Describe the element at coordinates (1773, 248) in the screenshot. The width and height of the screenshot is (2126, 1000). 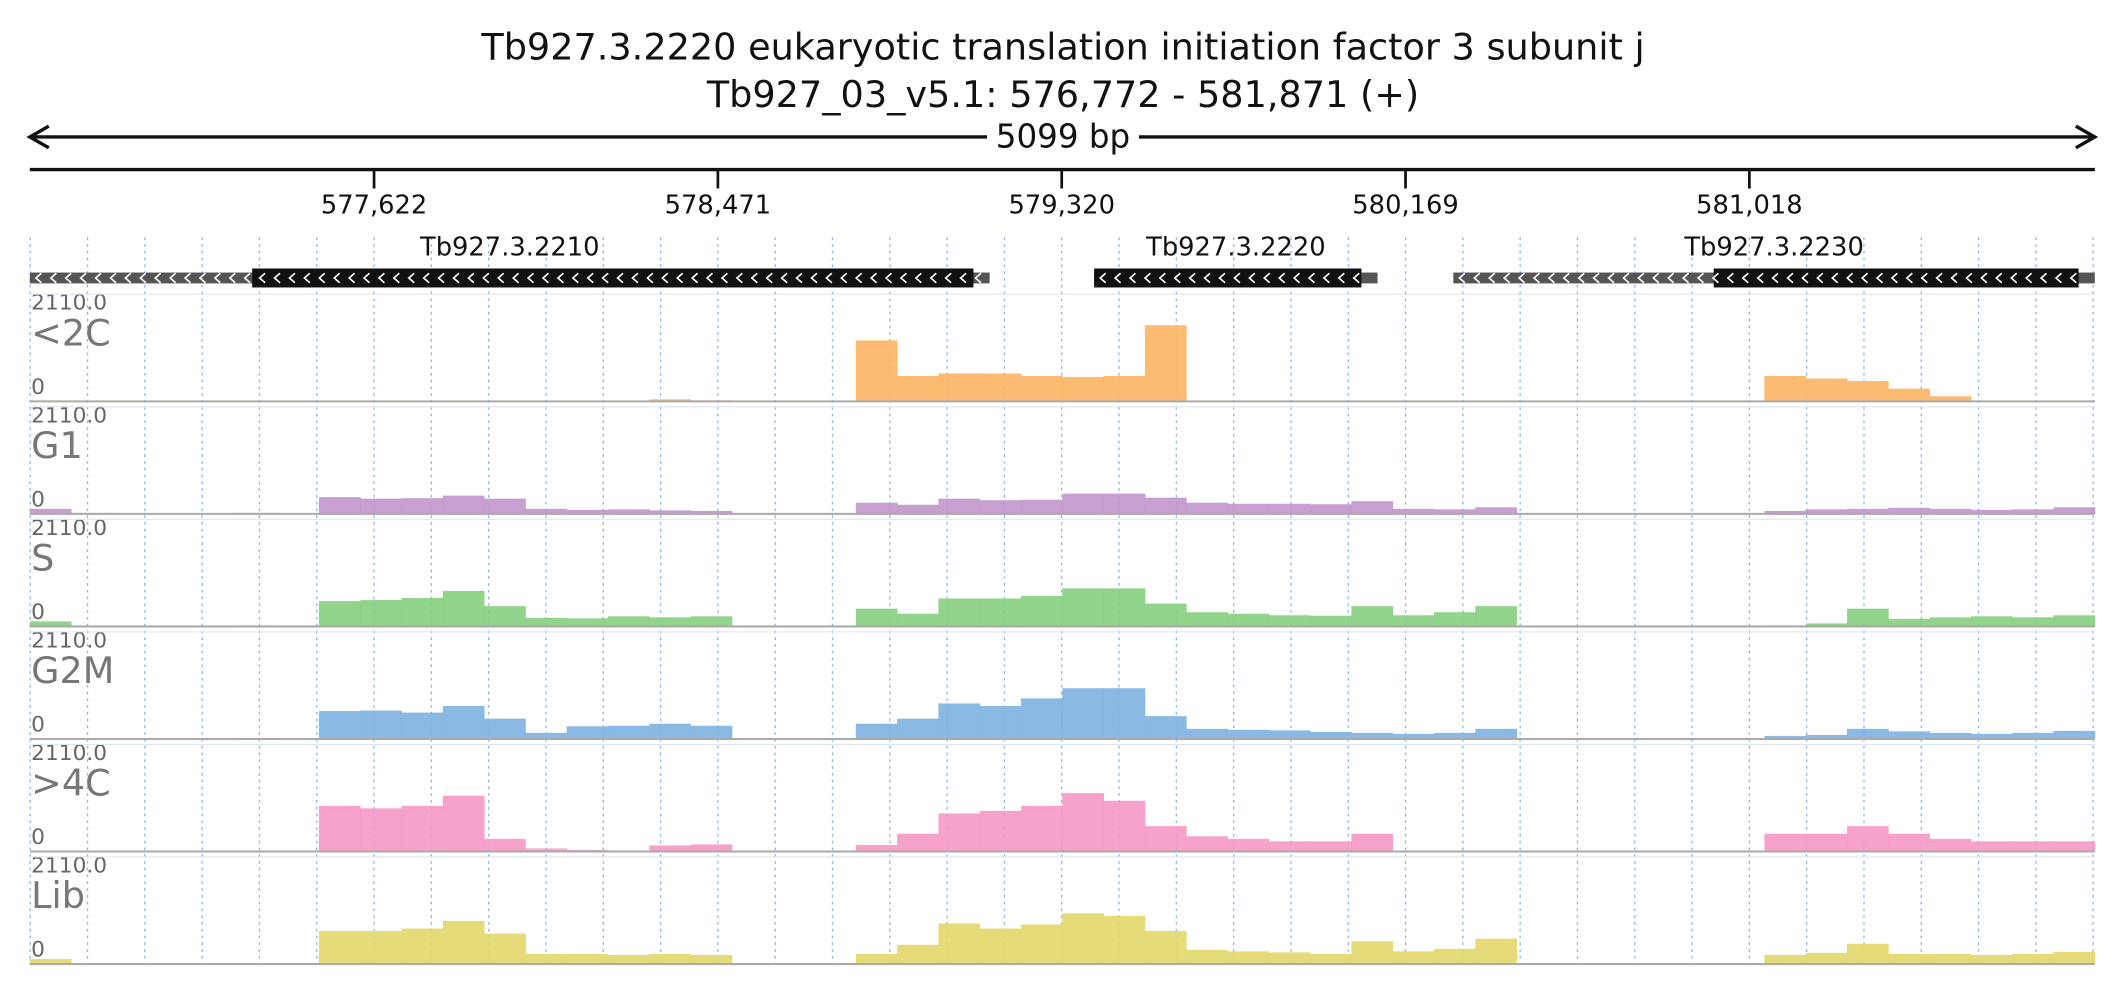
I see `gene-label: Tb927.3.2230` at that location.